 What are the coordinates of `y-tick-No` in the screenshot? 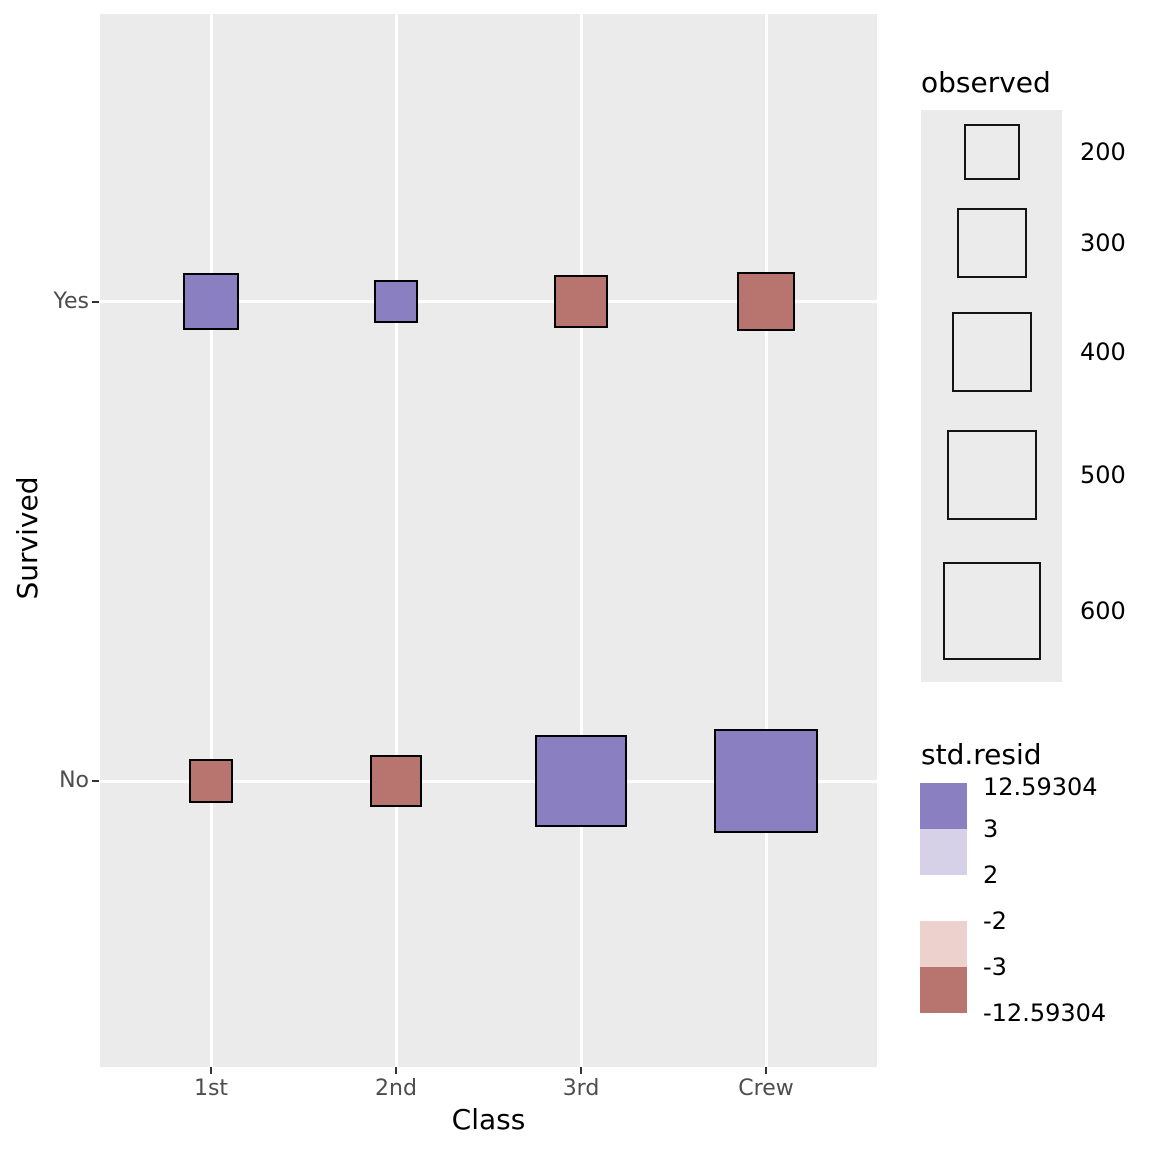 It's located at (95, 781).